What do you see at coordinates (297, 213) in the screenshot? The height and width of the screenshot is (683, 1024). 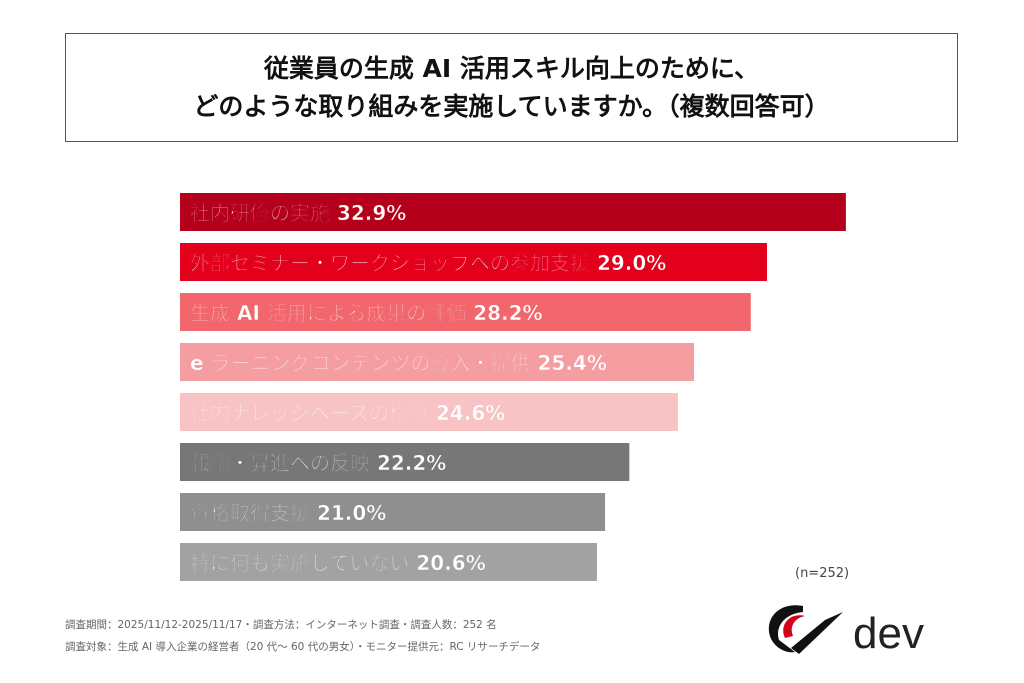 I see `bar-label: 社内研修の実施 32.9%` at bounding box center [297, 213].